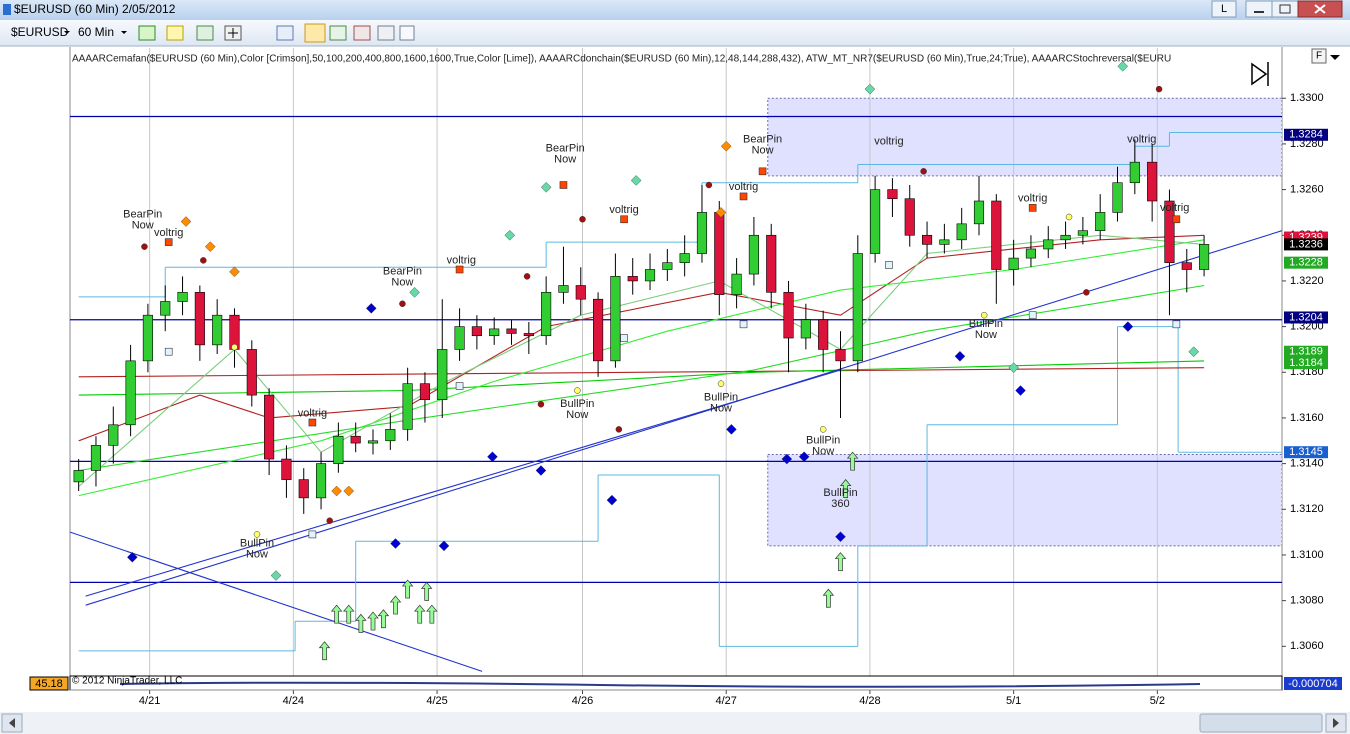 The width and height of the screenshot is (1350, 734). Describe the element at coordinates (205, 33) in the screenshot. I see `indicator-button` at that location.